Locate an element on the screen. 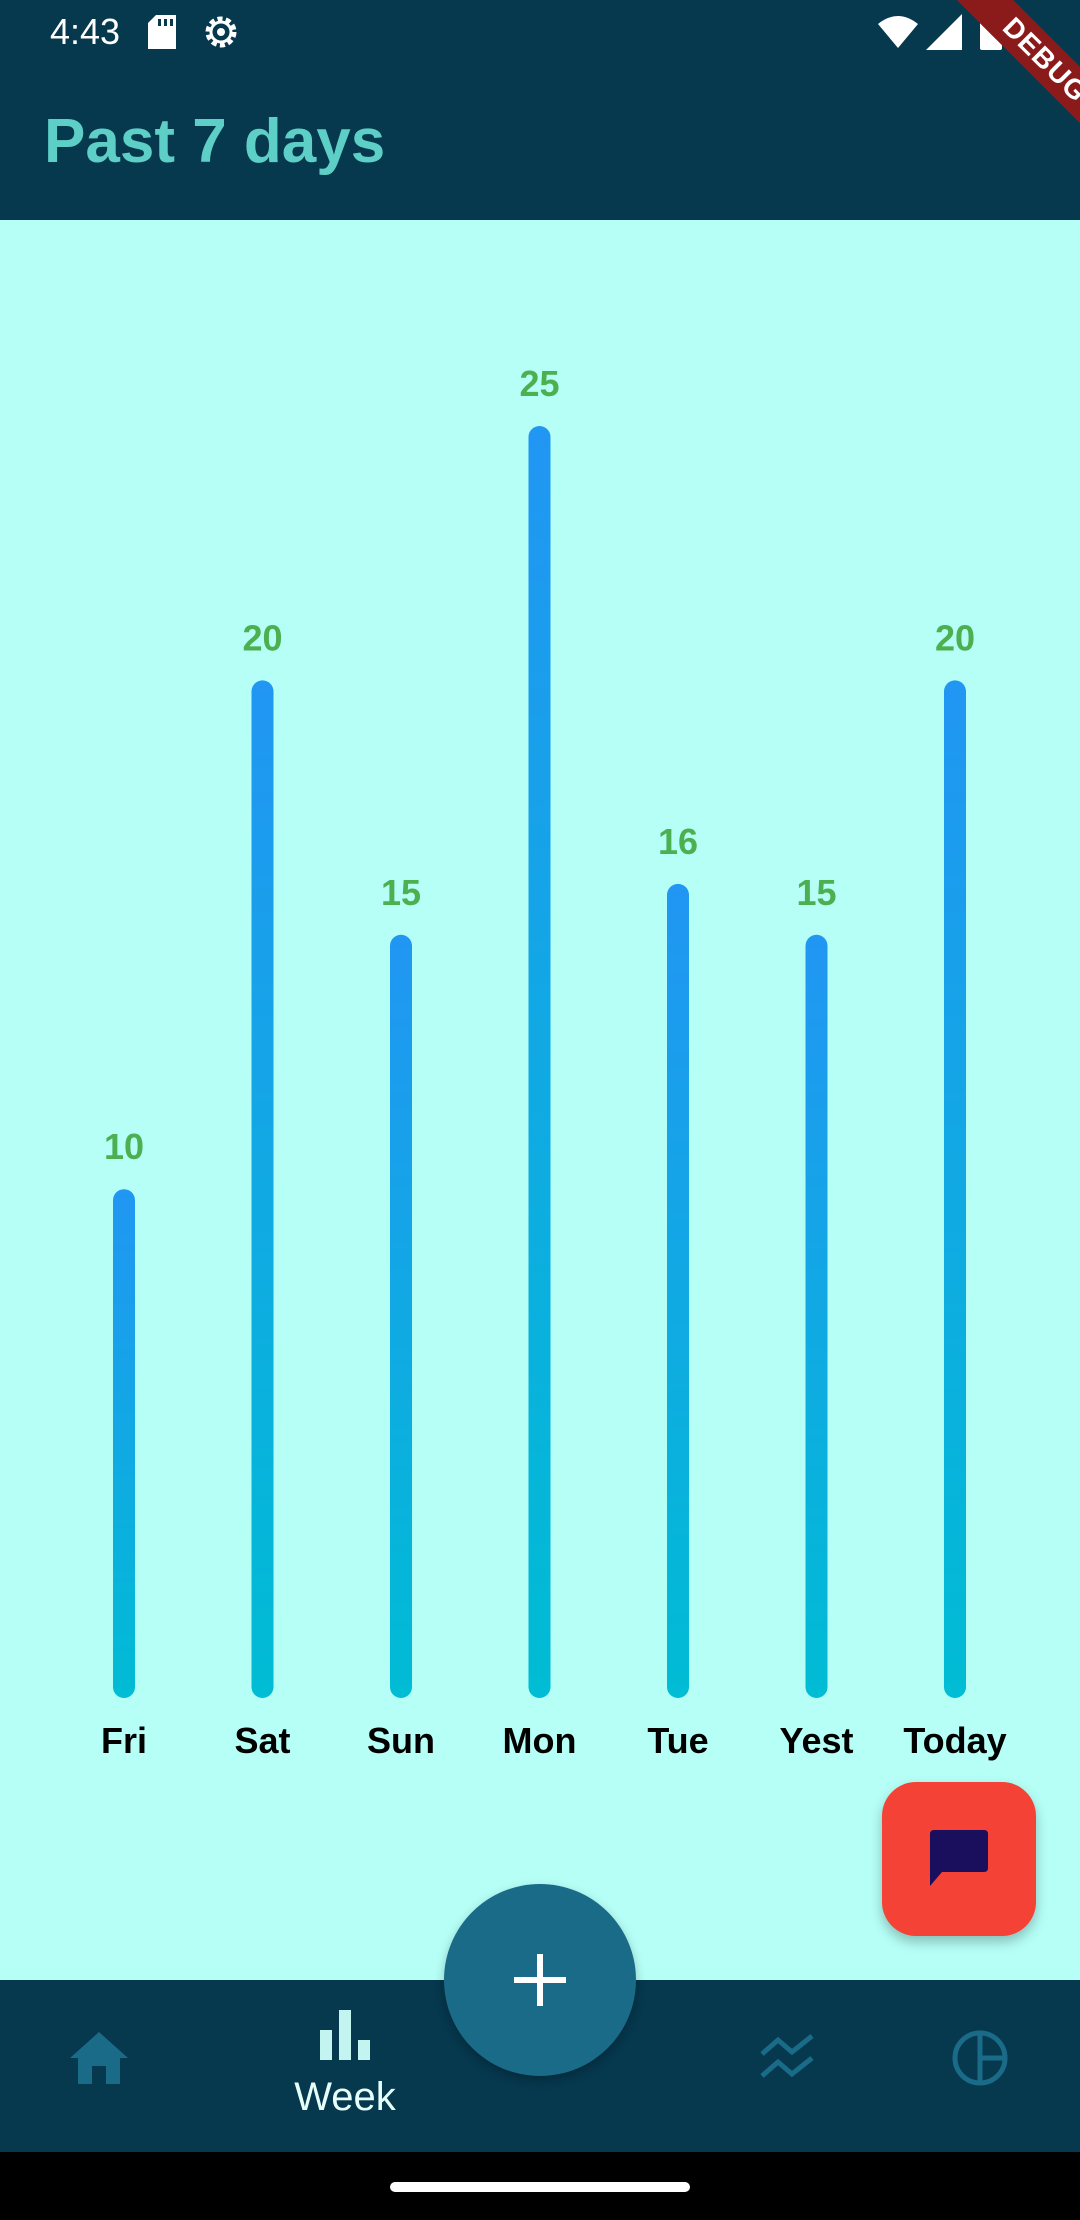 The width and height of the screenshot is (1080, 2220). wifi-icon is located at coordinates (898, 34).